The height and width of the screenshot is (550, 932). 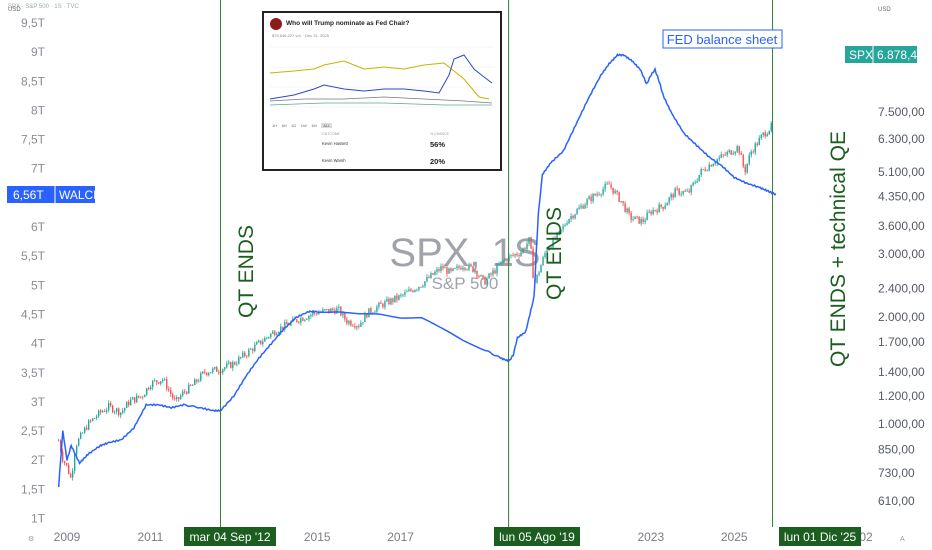 I want to click on left-tick-label: 6T, so click(x=38, y=227).